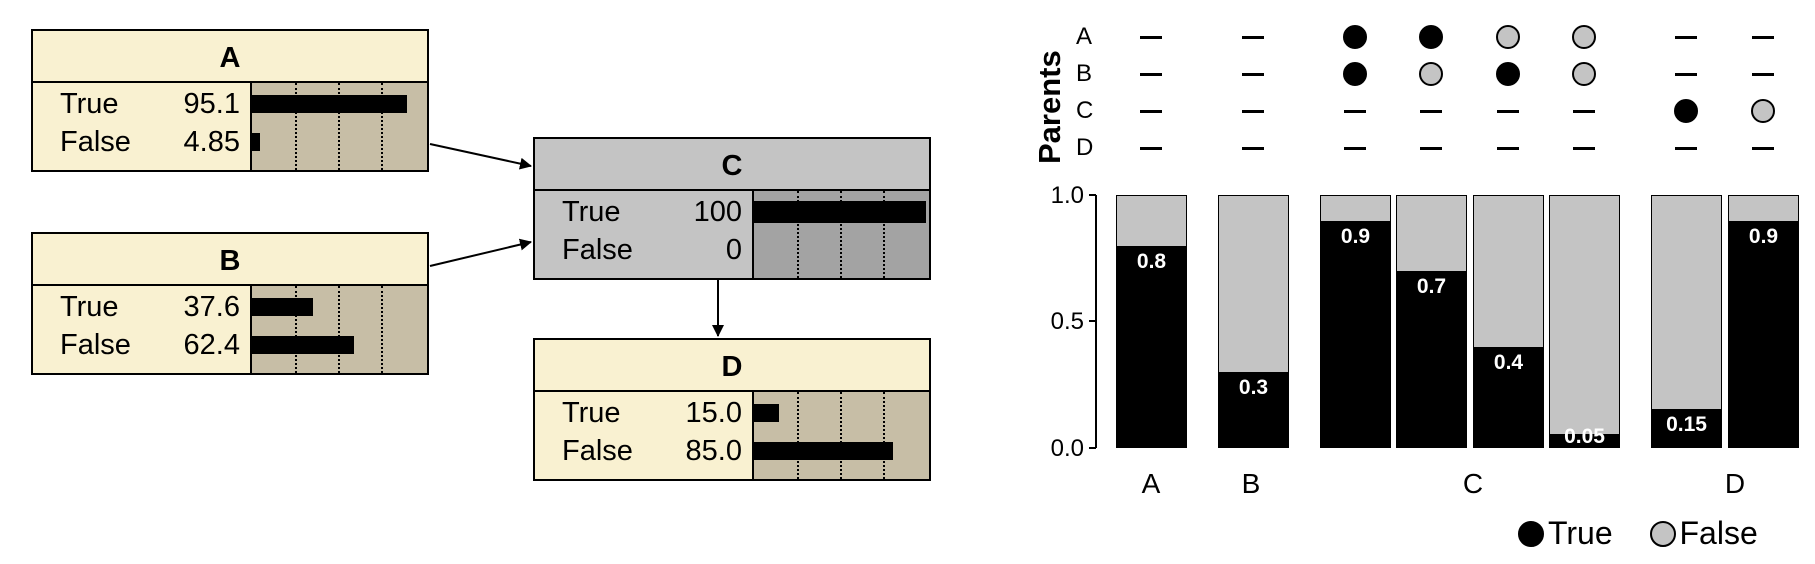  Describe the element at coordinates (1531, 534) in the screenshot. I see `legend-true-icon` at that location.